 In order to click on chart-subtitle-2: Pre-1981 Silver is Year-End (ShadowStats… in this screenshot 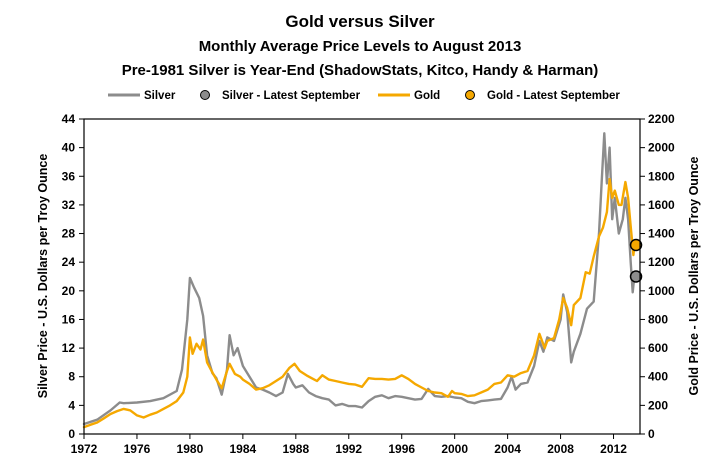, I will do `click(360, 70)`.